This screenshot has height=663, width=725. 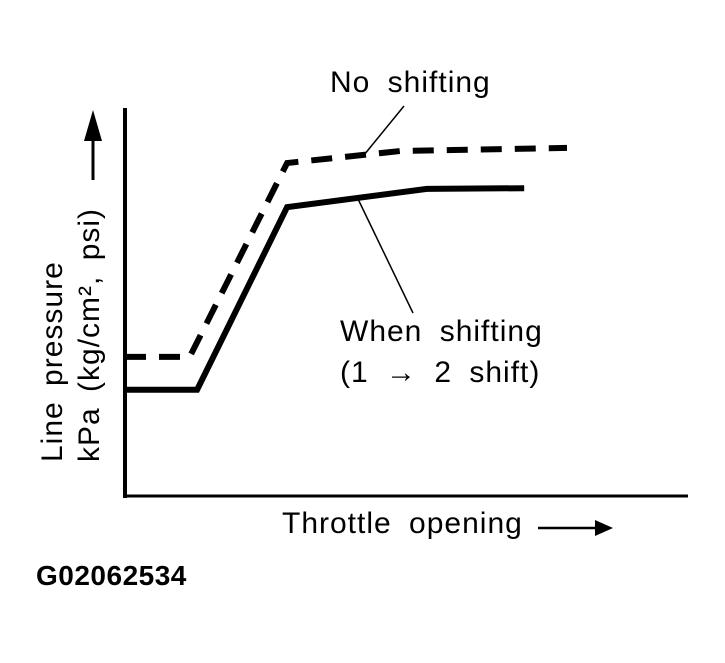 I want to click on y-axis-arrow-icon, so click(x=93, y=125).